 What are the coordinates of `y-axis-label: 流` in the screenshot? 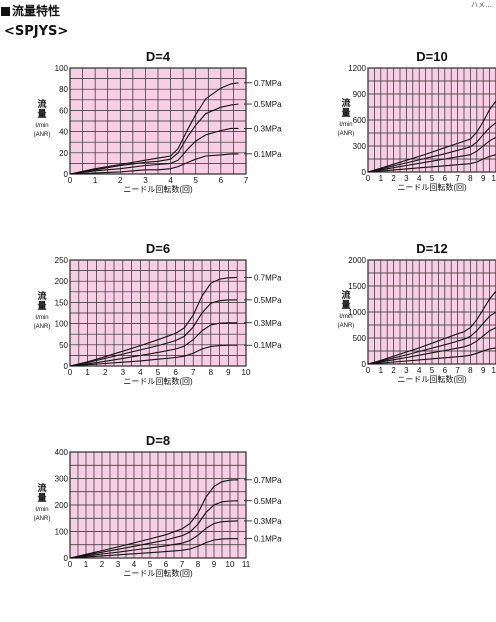 It's located at (41, 103).